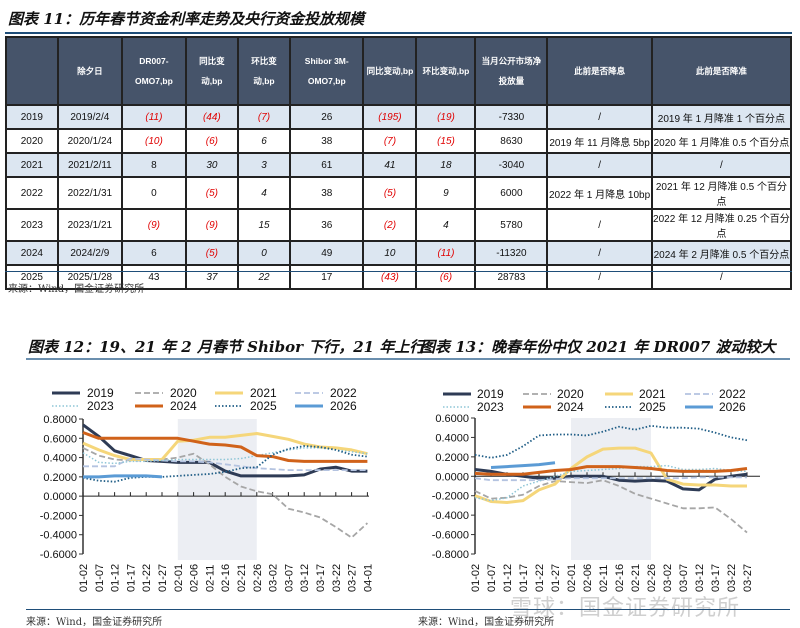 The width and height of the screenshot is (800, 628). What do you see at coordinates (226, 347) in the screenshot?
I see `chart-12-title: 图表 12：19、21 年 2 月春节 Shibor 下行，21 年上行` at bounding box center [226, 347].